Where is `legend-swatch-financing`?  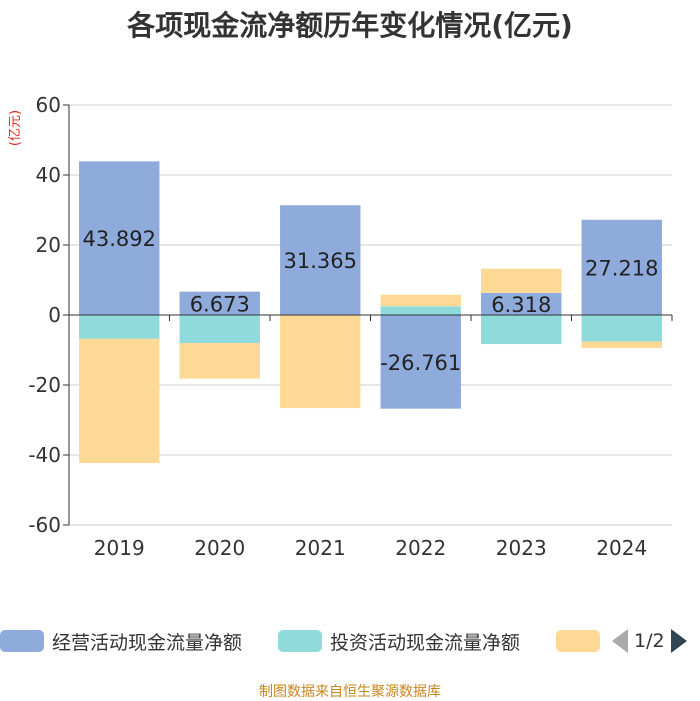
legend-swatch-financing is located at coordinates (578, 641).